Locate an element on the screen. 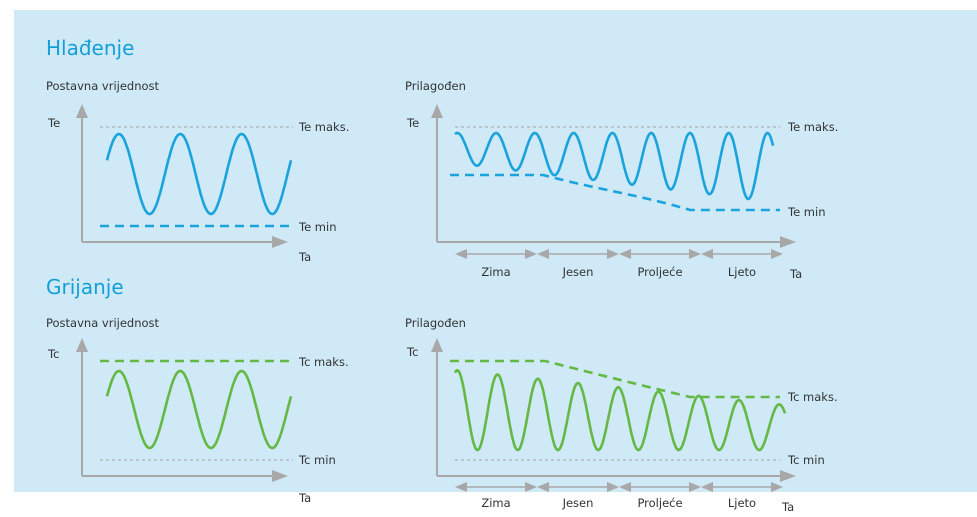  cooling-default-min-label: Te min is located at coordinates (317, 227).